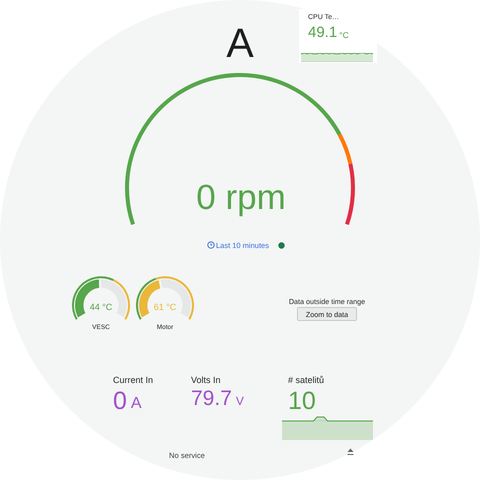 The image size is (480, 480). I want to click on text: V, so click(240, 401).